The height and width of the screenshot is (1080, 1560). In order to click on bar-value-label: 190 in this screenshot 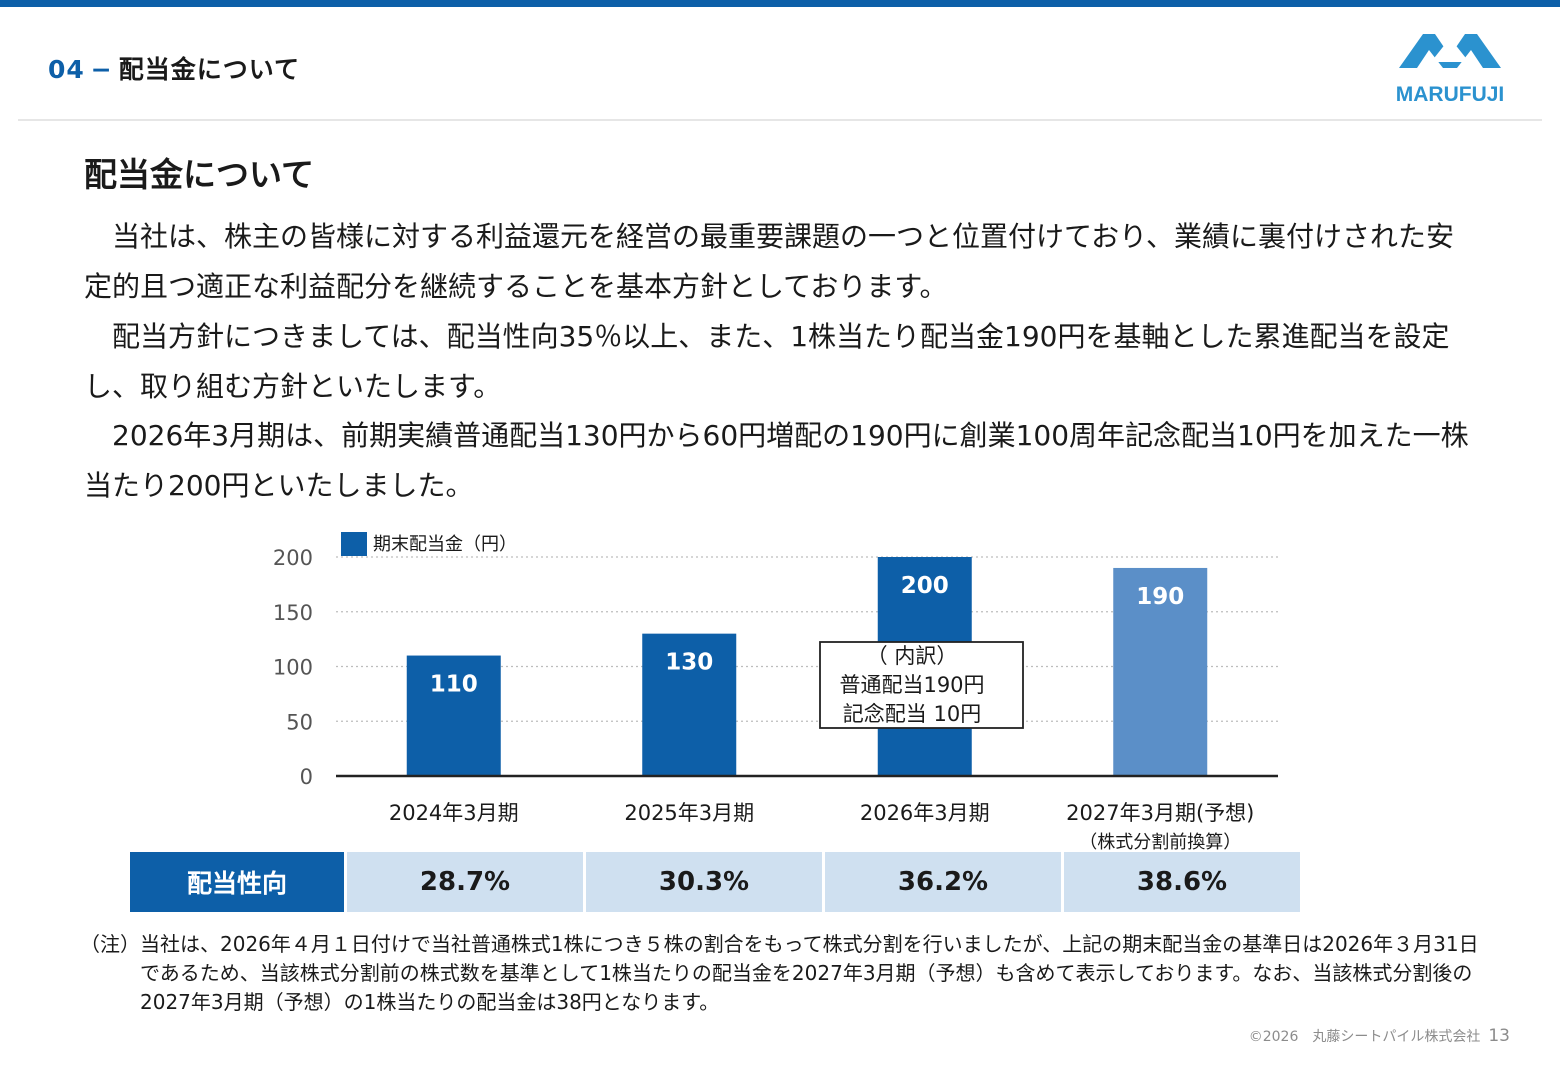, I will do `click(1160, 597)`.